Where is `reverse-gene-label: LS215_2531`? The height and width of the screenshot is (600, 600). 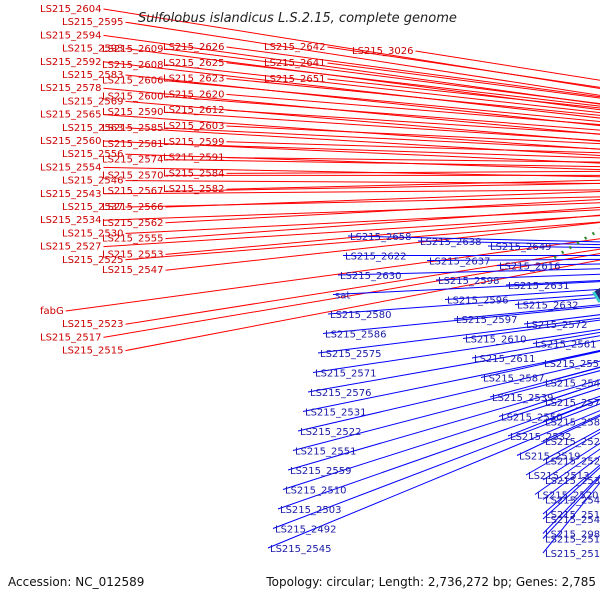 reverse-gene-label: LS215_2531 is located at coordinates (335, 413).